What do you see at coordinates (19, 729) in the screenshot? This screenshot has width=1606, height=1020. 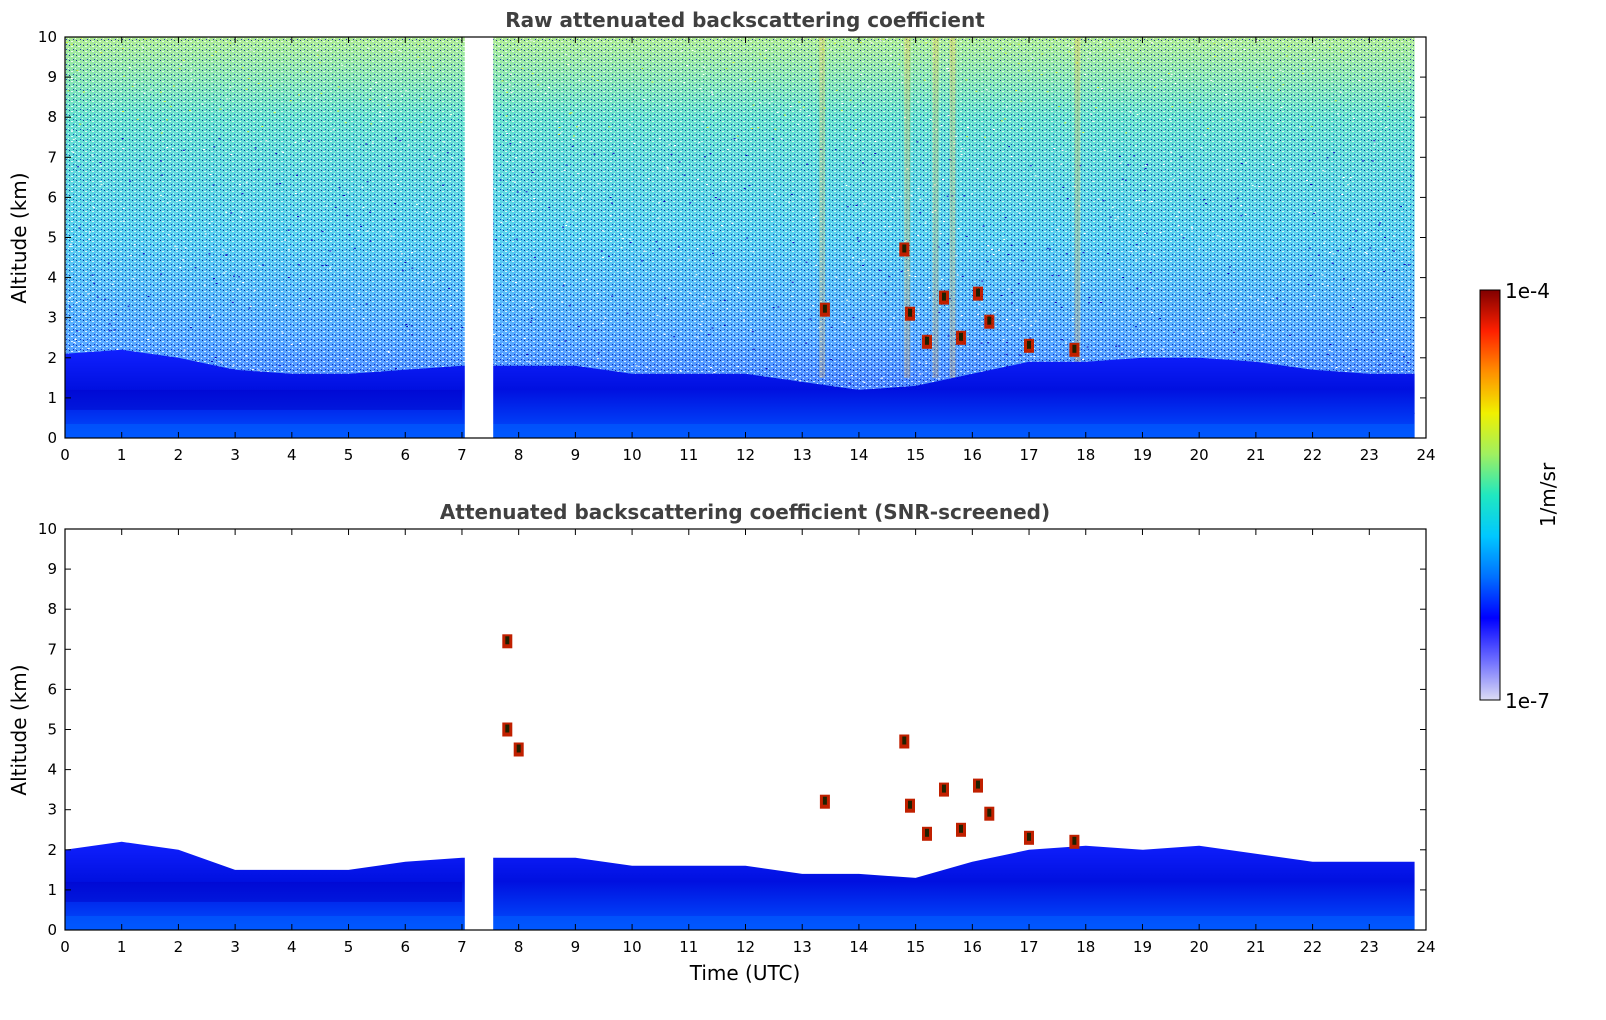 I see `panel-screened-ylabel: Altitude (km)` at bounding box center [19, 729].